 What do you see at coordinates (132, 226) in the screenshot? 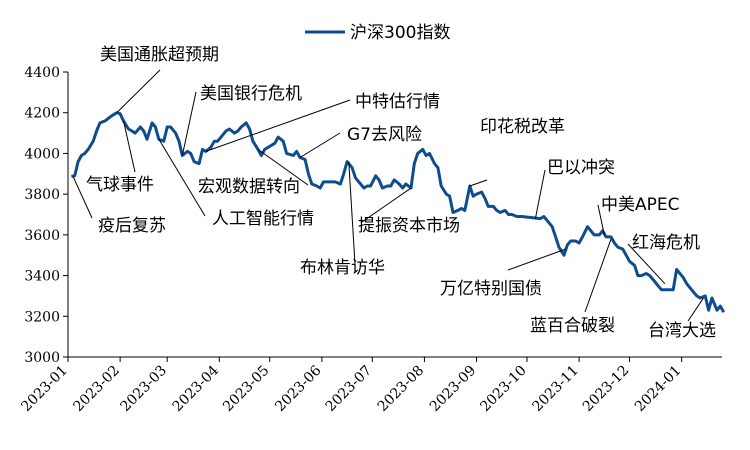
I see `annotation-label: 疫后复苏` at bounding box center [132, 226].